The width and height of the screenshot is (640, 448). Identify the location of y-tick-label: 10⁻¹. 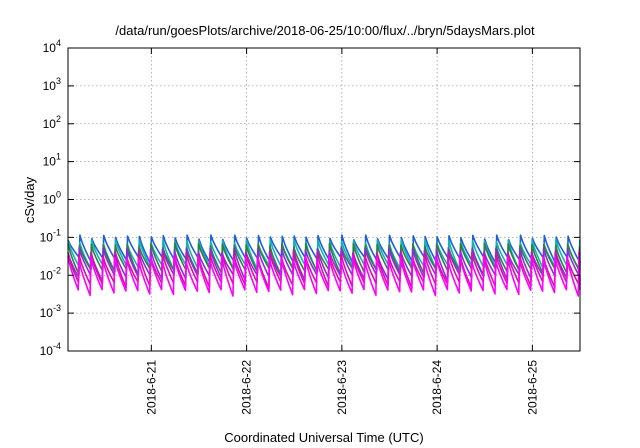
(50, 235).